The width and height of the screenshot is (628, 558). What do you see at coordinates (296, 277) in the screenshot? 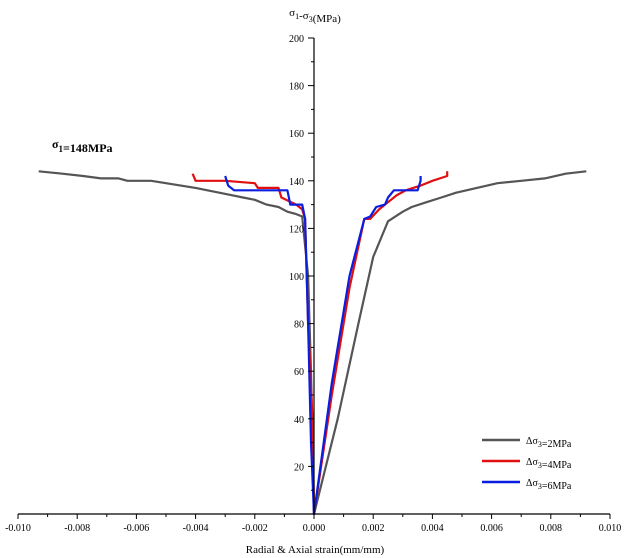
I see `y-tick-label: 100` at bounding box center [296, 277].